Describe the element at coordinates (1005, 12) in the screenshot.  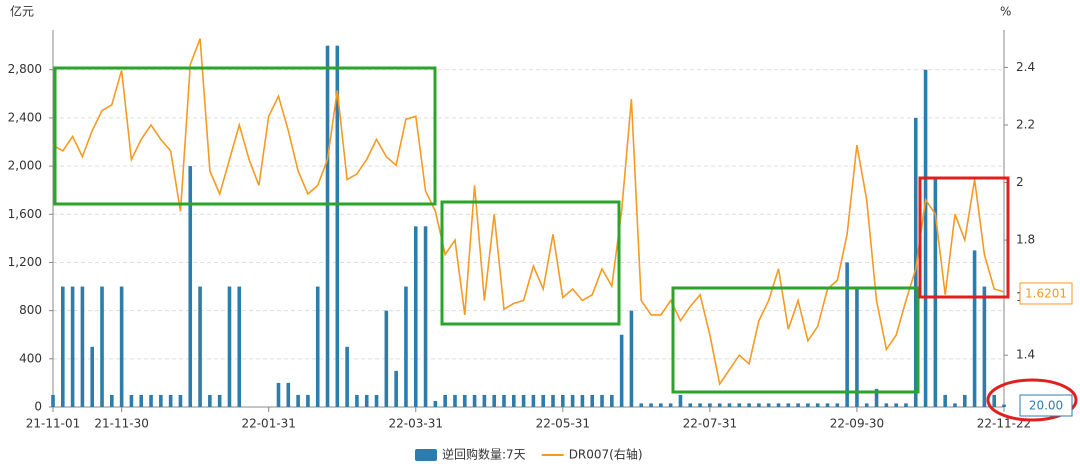
I see `y2-axis-unit: %` at that location.